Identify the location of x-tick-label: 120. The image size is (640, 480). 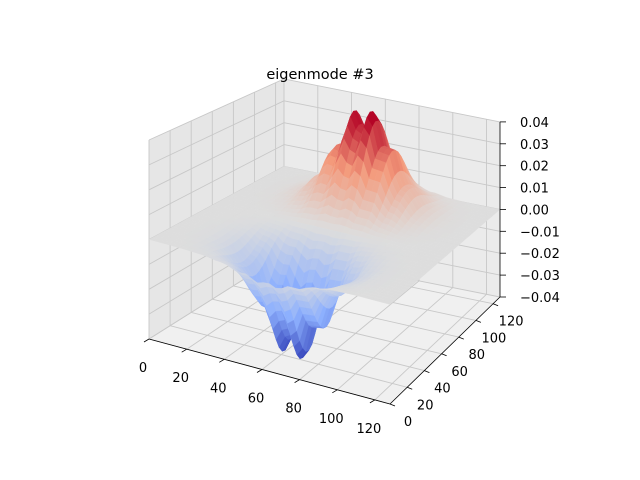
(368, 429).